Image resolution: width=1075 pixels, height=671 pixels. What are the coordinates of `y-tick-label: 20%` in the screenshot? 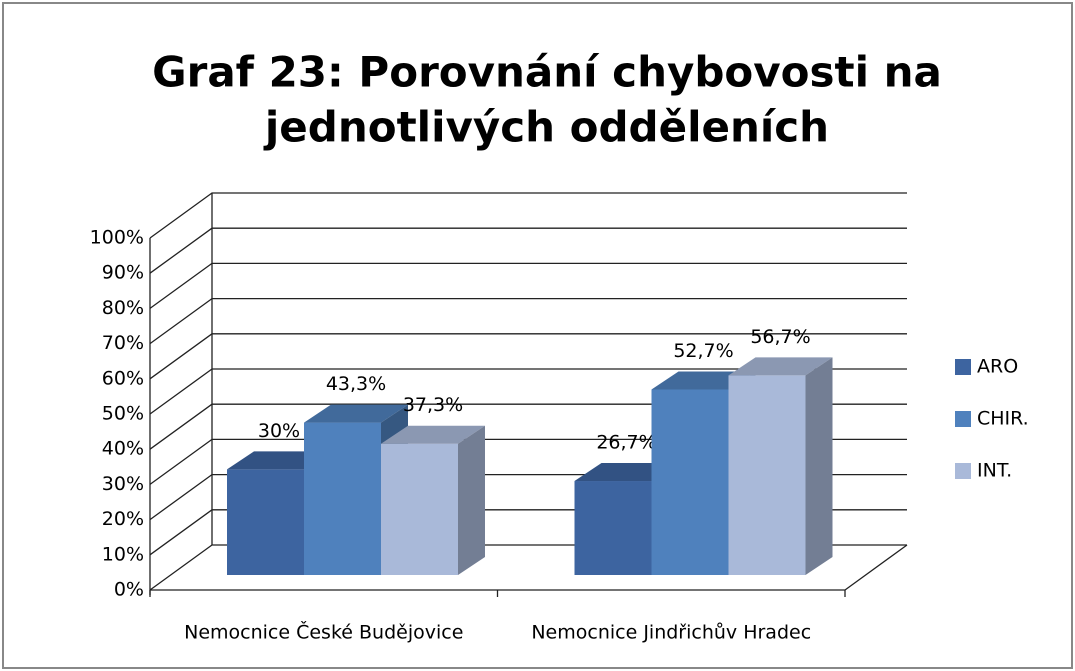 It's located at (123, 519).